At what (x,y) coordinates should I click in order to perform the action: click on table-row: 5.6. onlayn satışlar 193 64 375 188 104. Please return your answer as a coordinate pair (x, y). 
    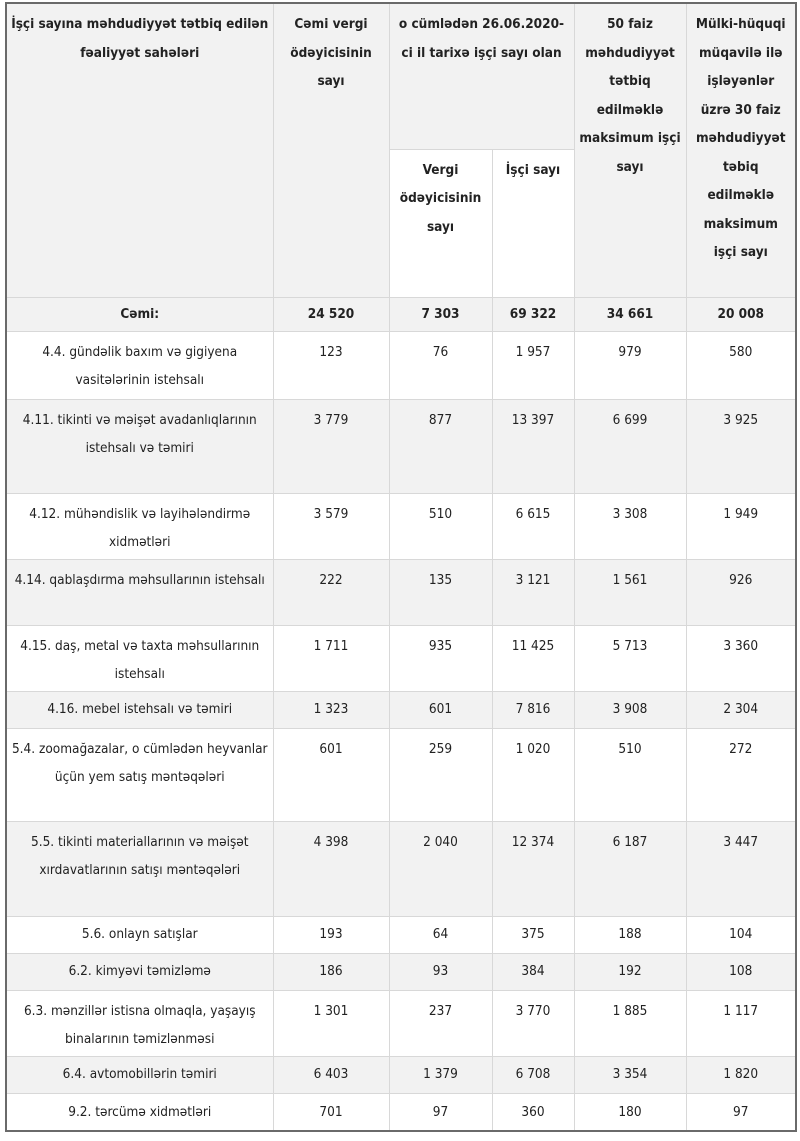
    Looking at the image, I should click on (401, 934).